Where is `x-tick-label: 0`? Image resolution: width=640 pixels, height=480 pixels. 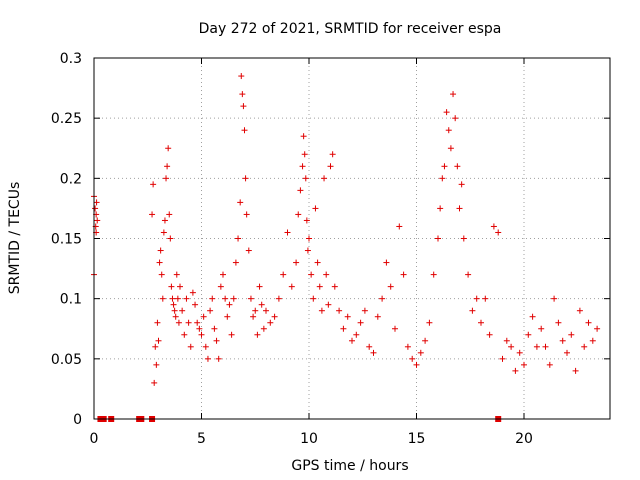
x-tick-label: 0 is located at coordinates (94, 439).